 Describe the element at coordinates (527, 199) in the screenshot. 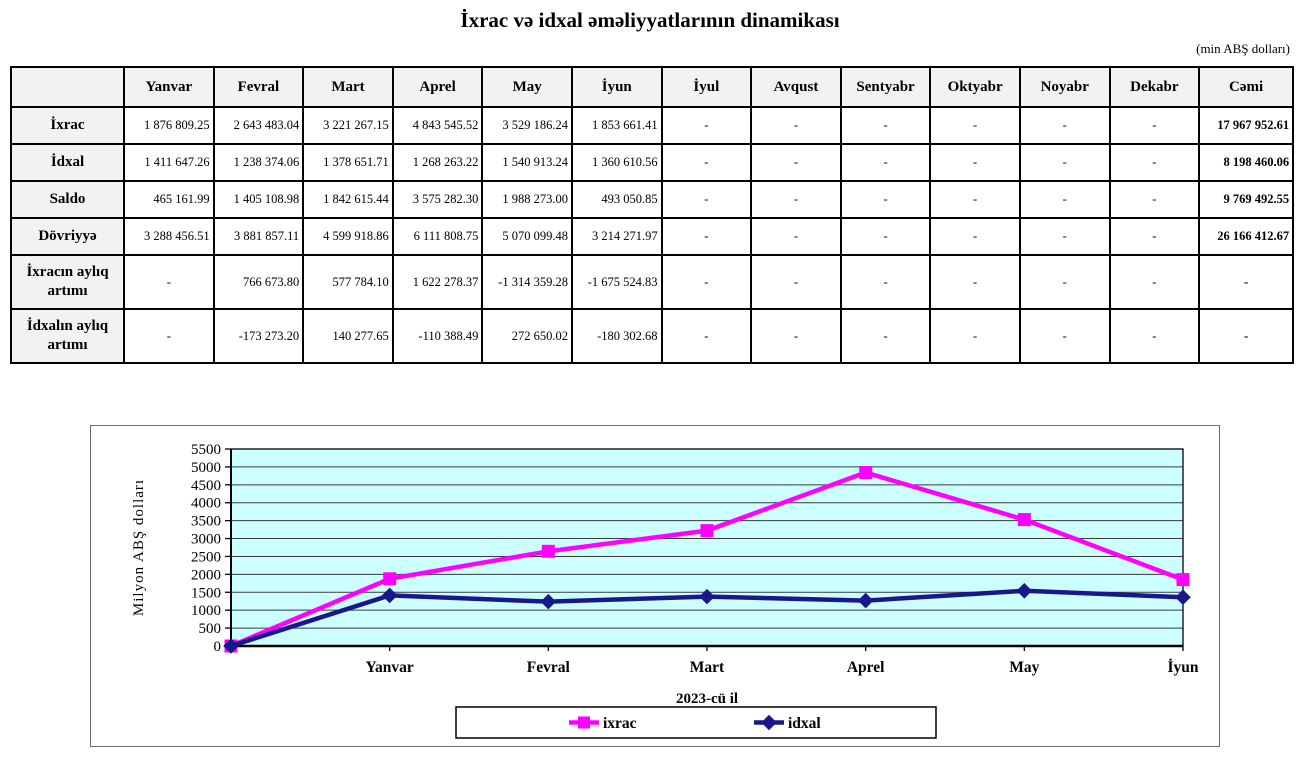

I see `table-cell: 1 988 273.00` at that location.